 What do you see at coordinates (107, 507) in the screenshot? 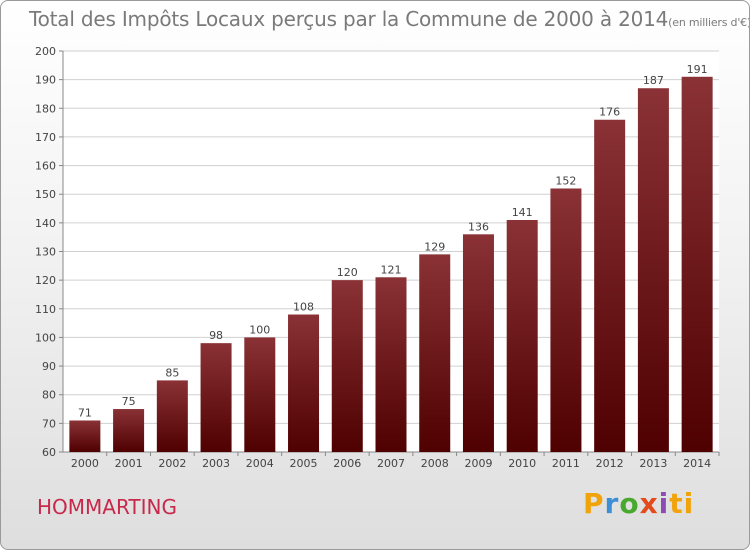
I see `commune-name: HOMMARTING` at bounding box center [107, 507].